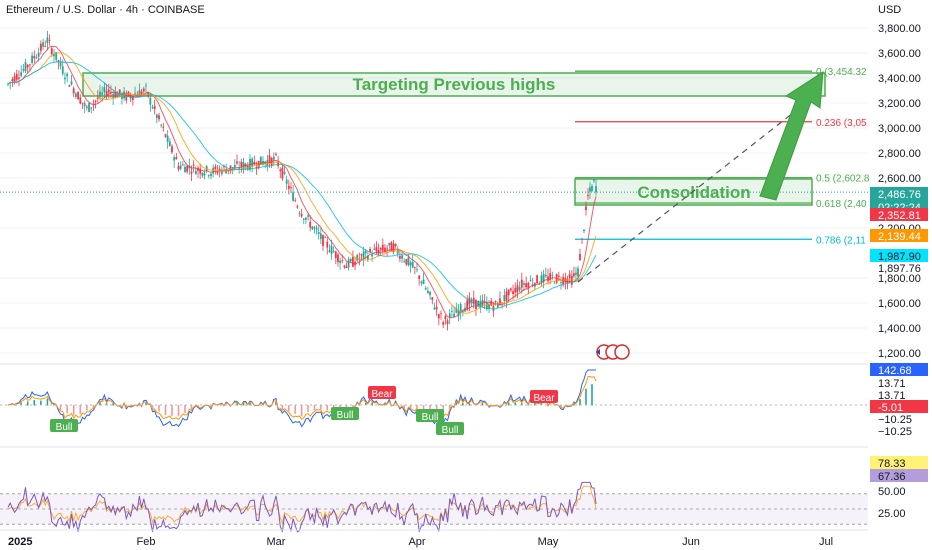 The width and height of the screenshot is (932, 550). Describe the element at coordinates (691, 542) in the screenshot. I see `x-tick-label: Jun` at that location.